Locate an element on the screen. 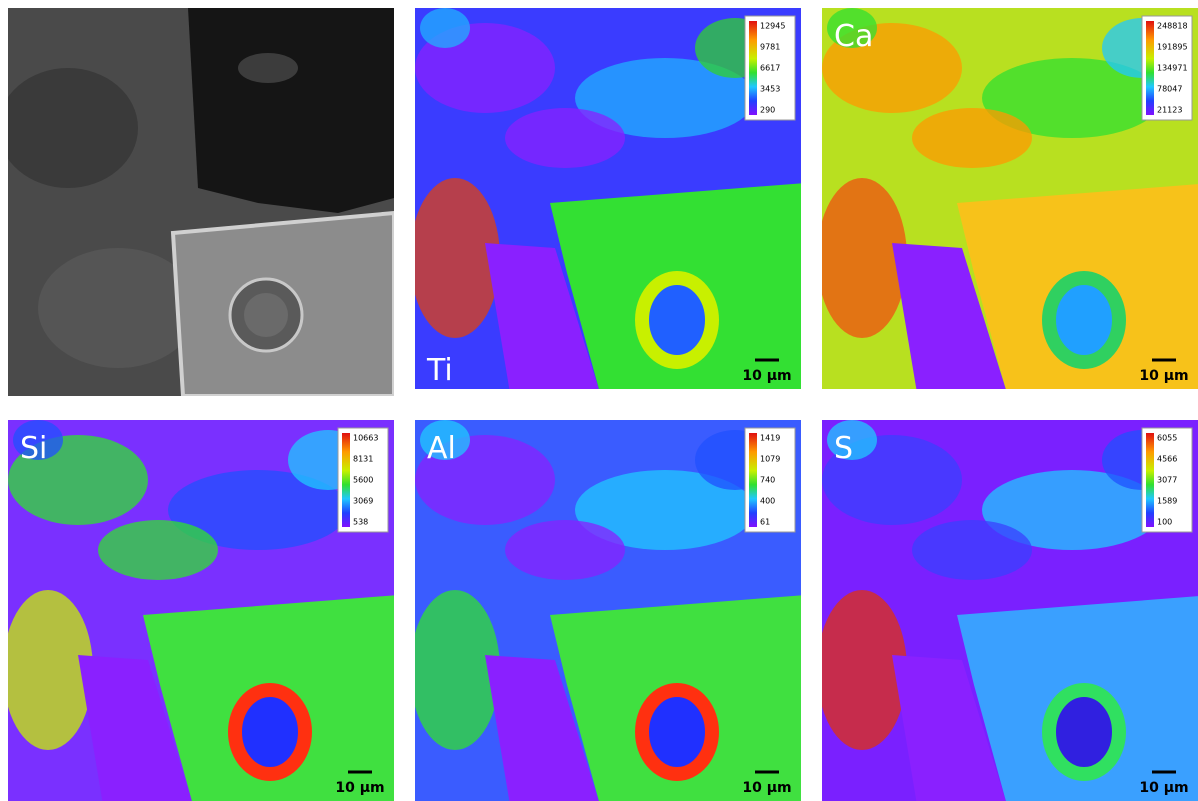  colorbar: 1419 1079 740 400 61 is located at coordinates (770, 480).